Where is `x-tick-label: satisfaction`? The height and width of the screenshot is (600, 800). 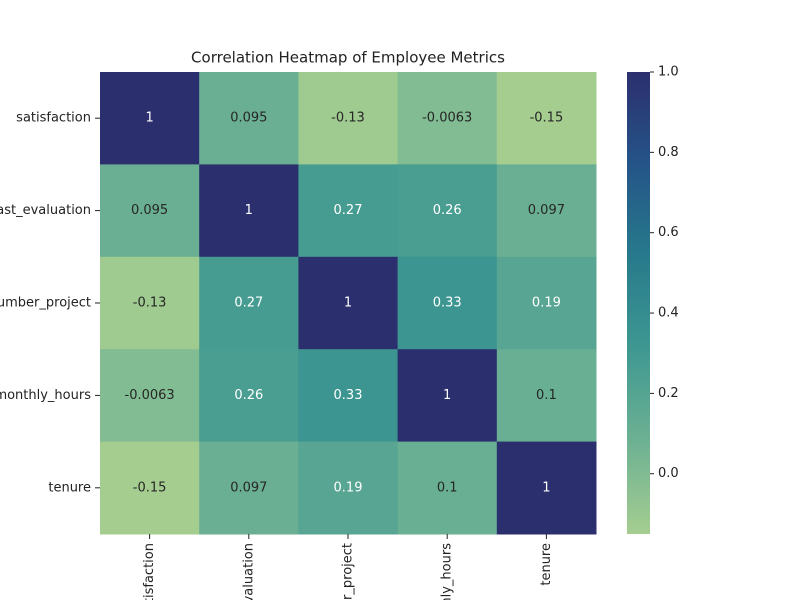
x-tick-label: satisfaction is located at coordinates (149, 571).